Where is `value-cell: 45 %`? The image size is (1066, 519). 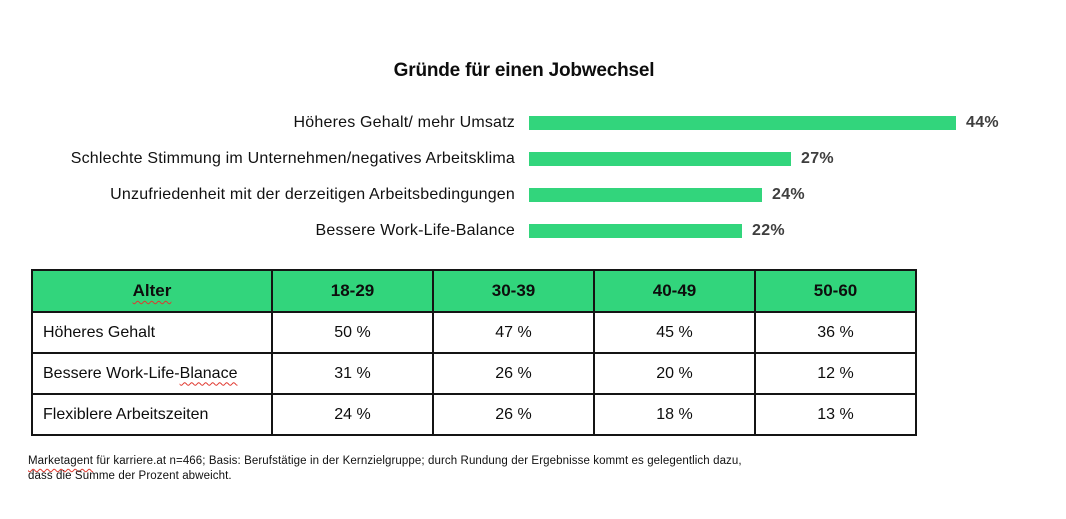
value-cell: 45 % is located at coordinates (674, 332).